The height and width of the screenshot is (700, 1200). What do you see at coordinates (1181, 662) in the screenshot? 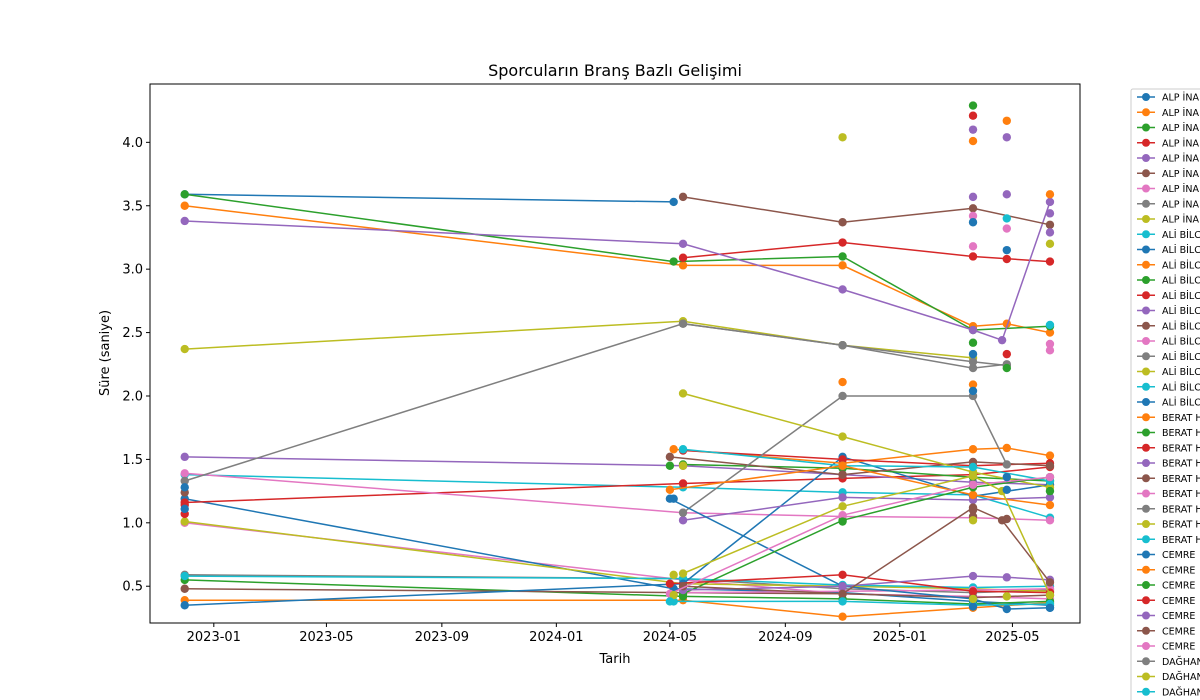
I see `legend-label: DAĞHAN` at bounding box center [1181, 662].